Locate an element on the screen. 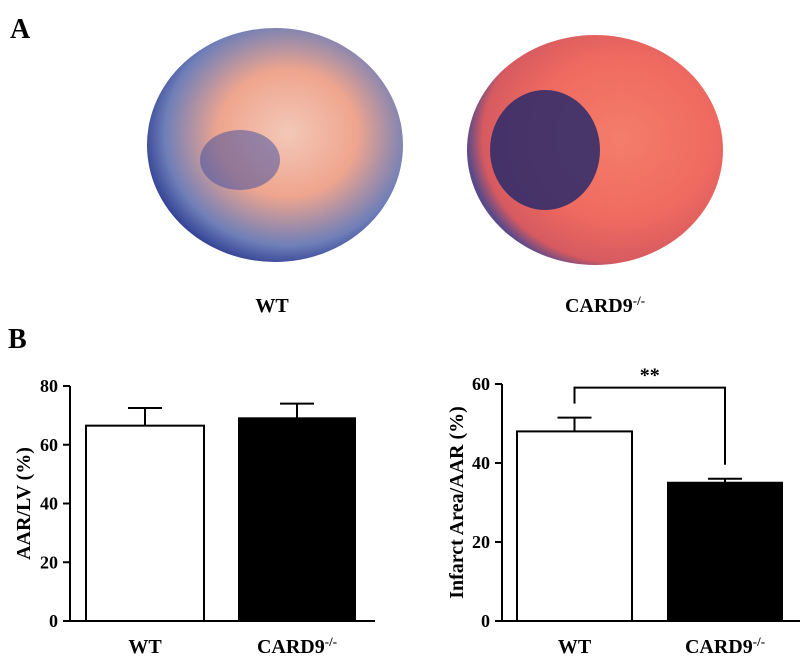  y-axis-label: Infarct Area/AAR (%) is located at coordinates (457, 502).